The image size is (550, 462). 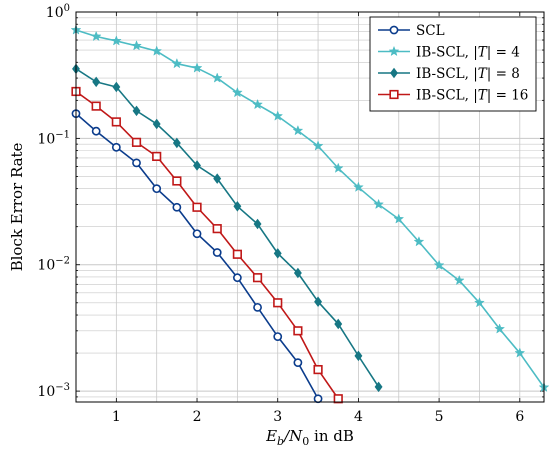 I want to click on legend-entry: IB-SCL, |T| = 8, so click(x=449, y=74).